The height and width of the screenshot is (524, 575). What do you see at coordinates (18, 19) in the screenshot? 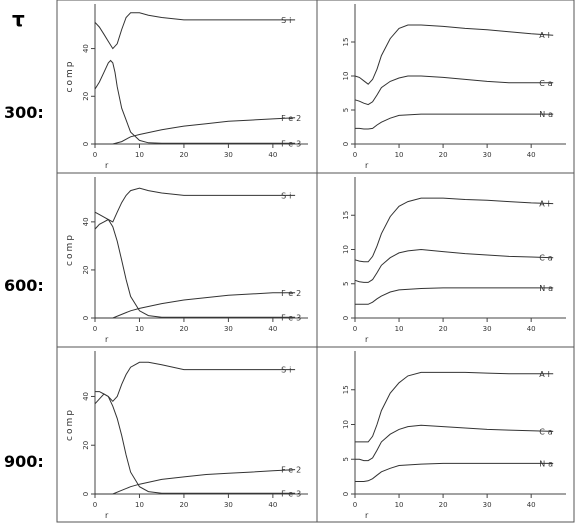
I see `tau-label: τ` at bounding box center [18, 19].